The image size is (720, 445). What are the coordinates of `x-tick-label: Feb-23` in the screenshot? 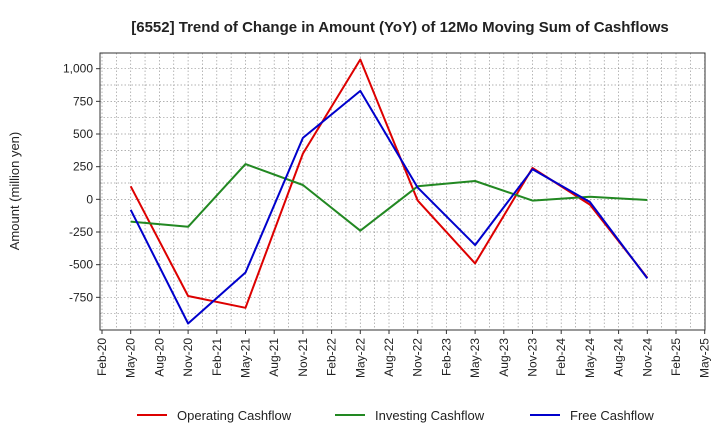 It's located at (446, 357).